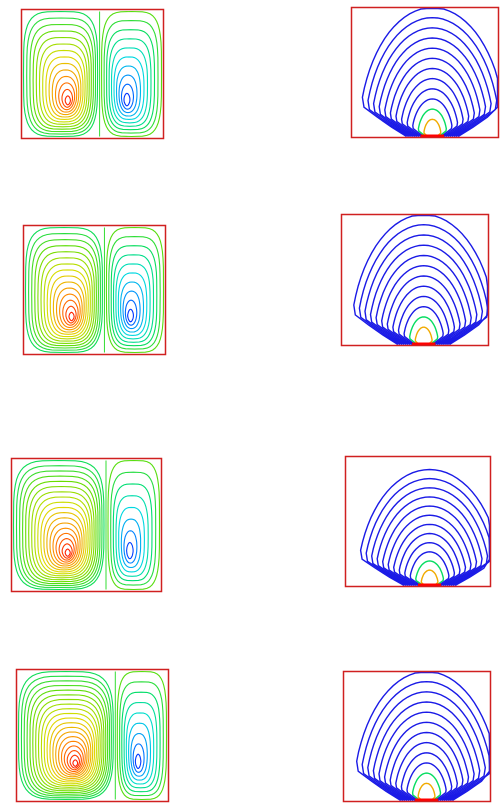  What do you see at coordinates (423, 344) in the screenshot?
I see `heat-source` at bounding box center [423, 344].